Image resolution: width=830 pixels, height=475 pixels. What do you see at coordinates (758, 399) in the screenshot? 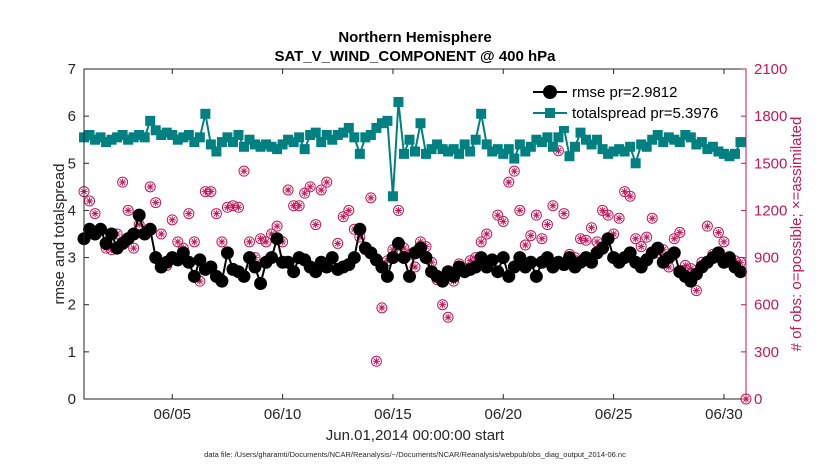
I see `y-right-tick-label: 0` at bounding box center [758, 399].